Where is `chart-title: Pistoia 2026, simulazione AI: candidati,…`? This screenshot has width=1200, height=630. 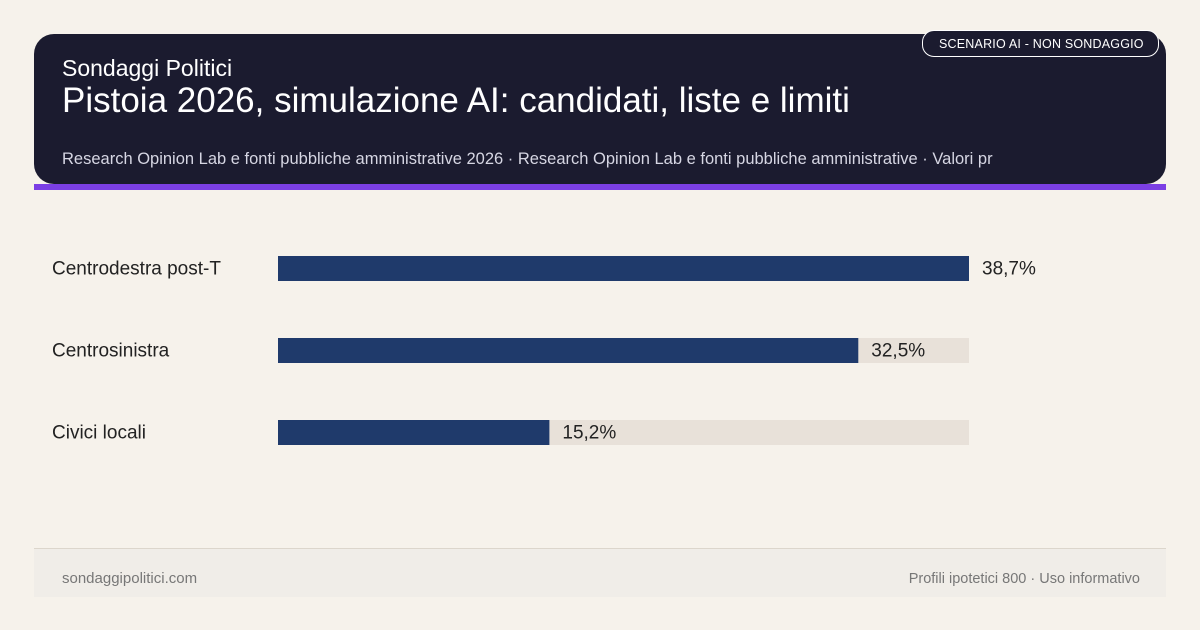
chart-title: Pistoia 2026, simulazione AI: candidati,… is located at coordinates (456, 100).